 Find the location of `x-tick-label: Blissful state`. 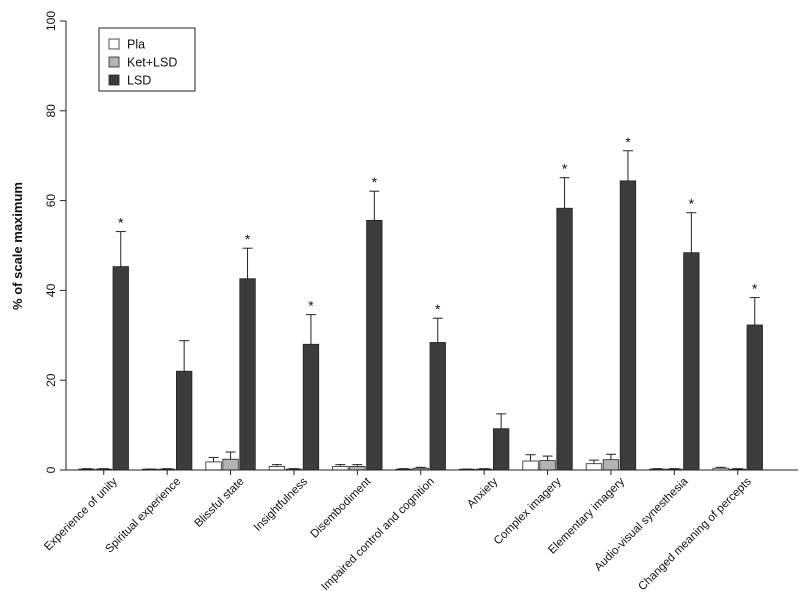

x-tick-label: Blissful state is located at coordinates (220, 503).